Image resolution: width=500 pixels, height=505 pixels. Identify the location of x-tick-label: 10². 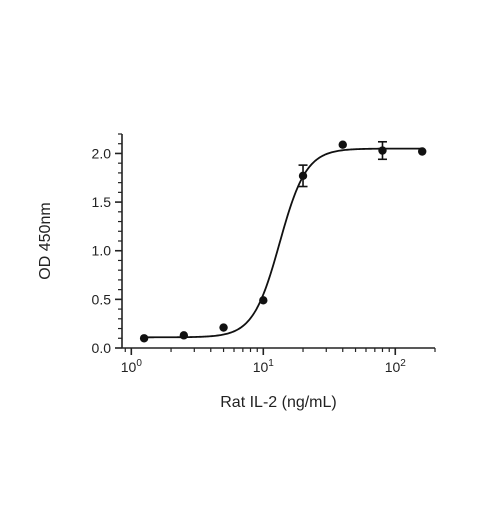
(396, 366).